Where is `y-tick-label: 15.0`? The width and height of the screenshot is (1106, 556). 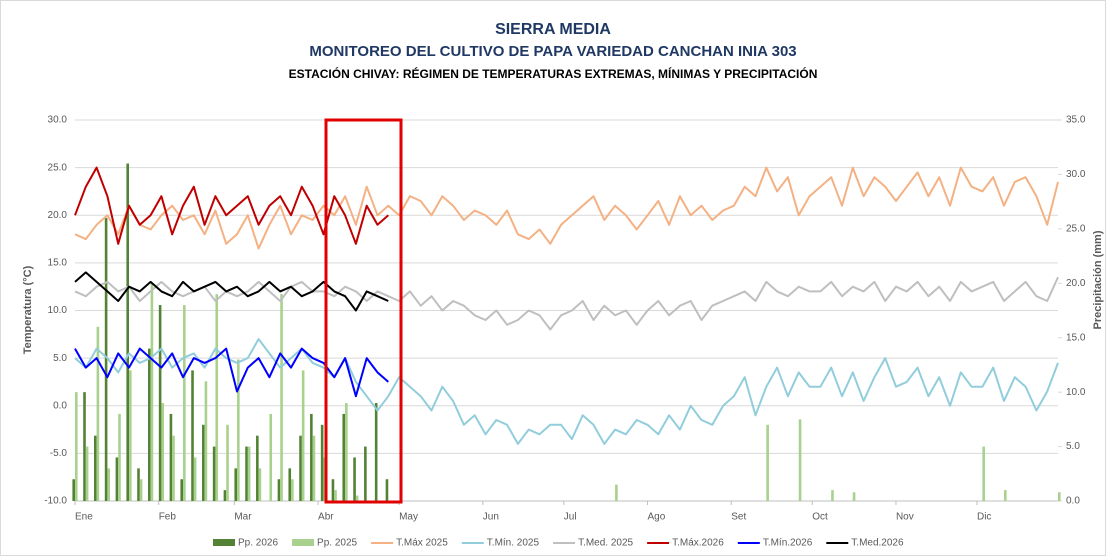 y-tick-label: 15.0 is located at coordinates (58, 263).